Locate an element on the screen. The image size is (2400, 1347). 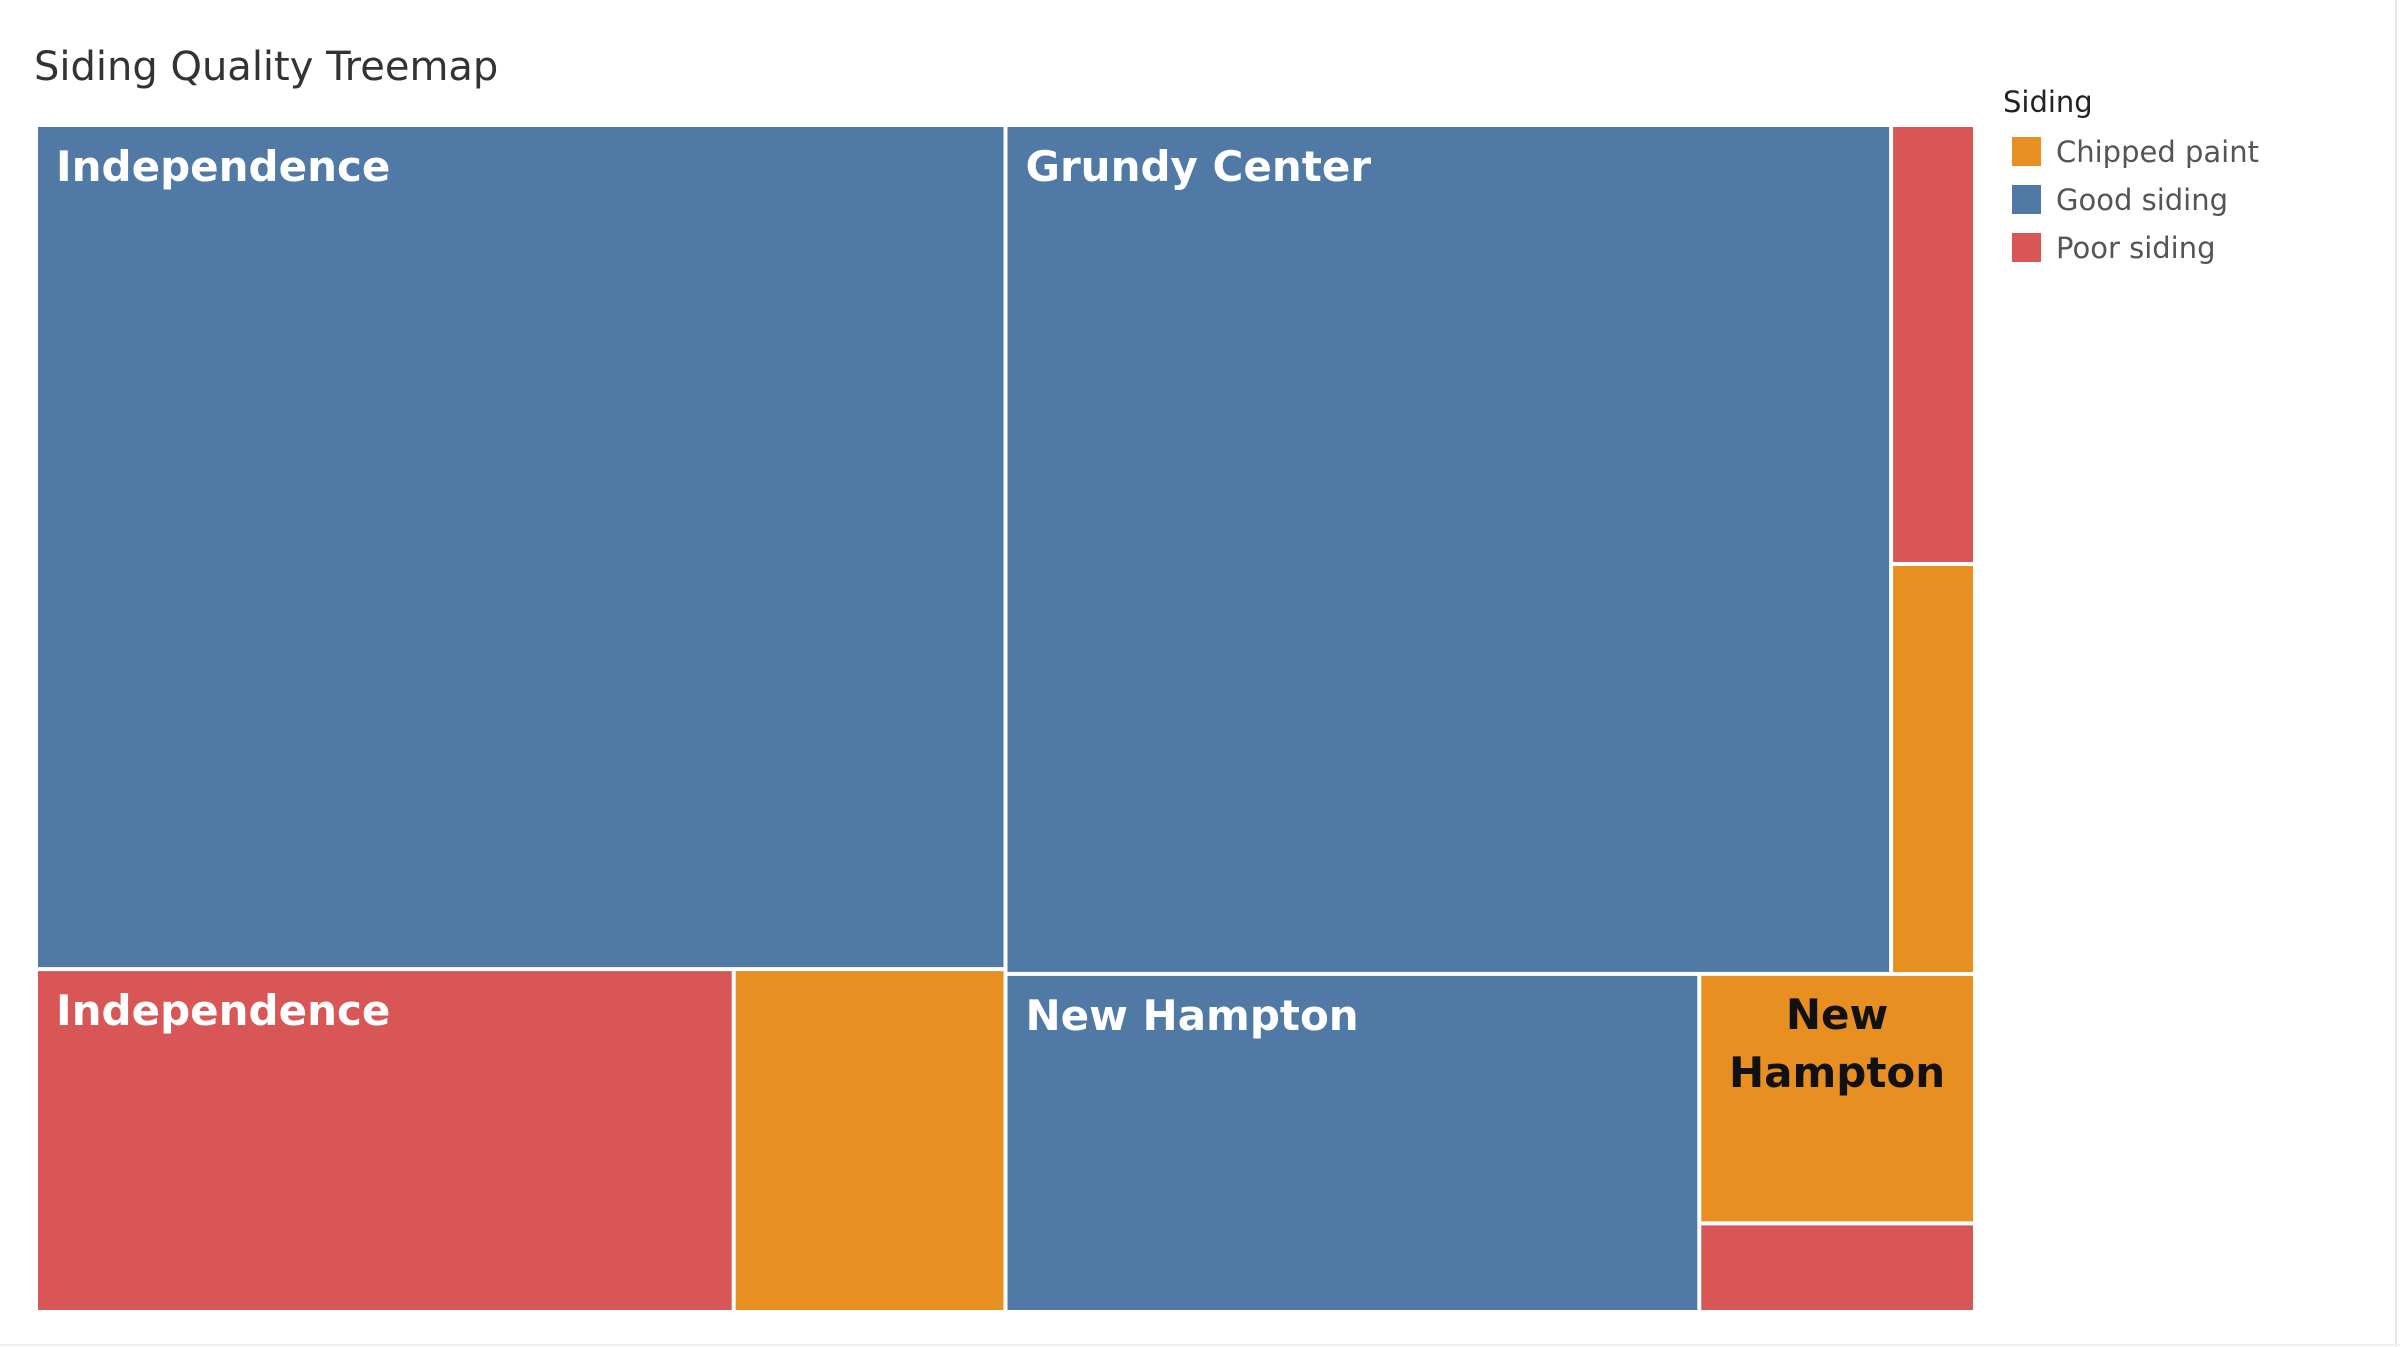
legend-label: Chipped paint is located at coordinates (2157, 152).